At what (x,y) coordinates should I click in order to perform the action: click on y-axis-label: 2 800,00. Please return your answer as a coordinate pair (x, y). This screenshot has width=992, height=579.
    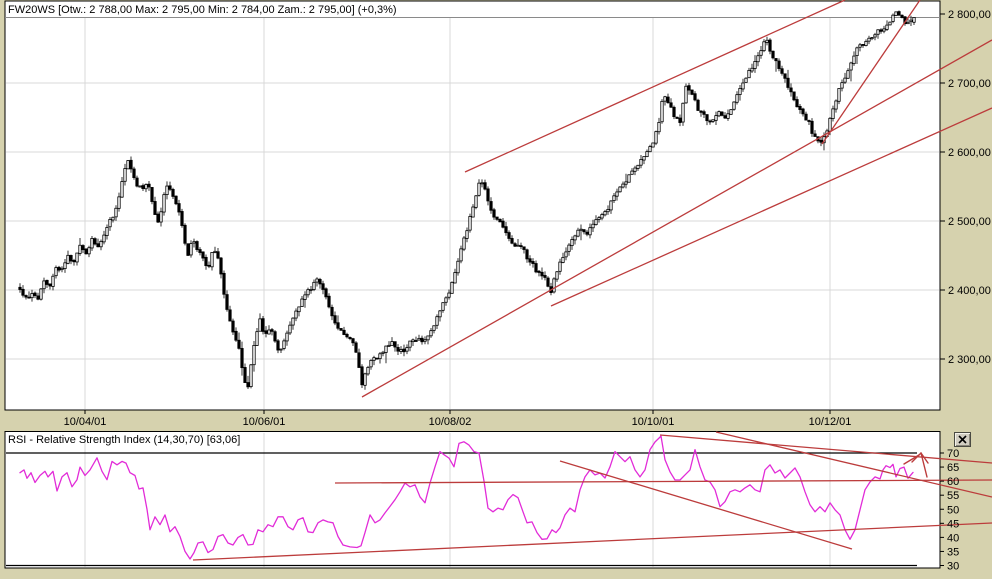
    Looking at the image, I should click on (969, 15).